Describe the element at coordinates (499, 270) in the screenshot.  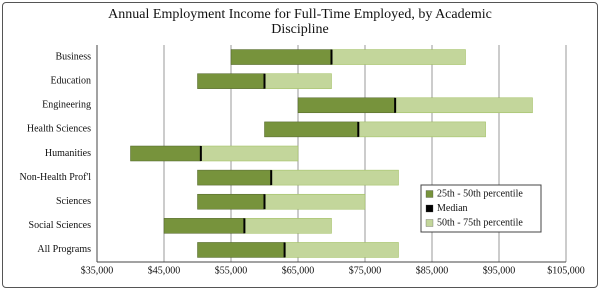
I see `x-tick-label: $95,000` at that location.